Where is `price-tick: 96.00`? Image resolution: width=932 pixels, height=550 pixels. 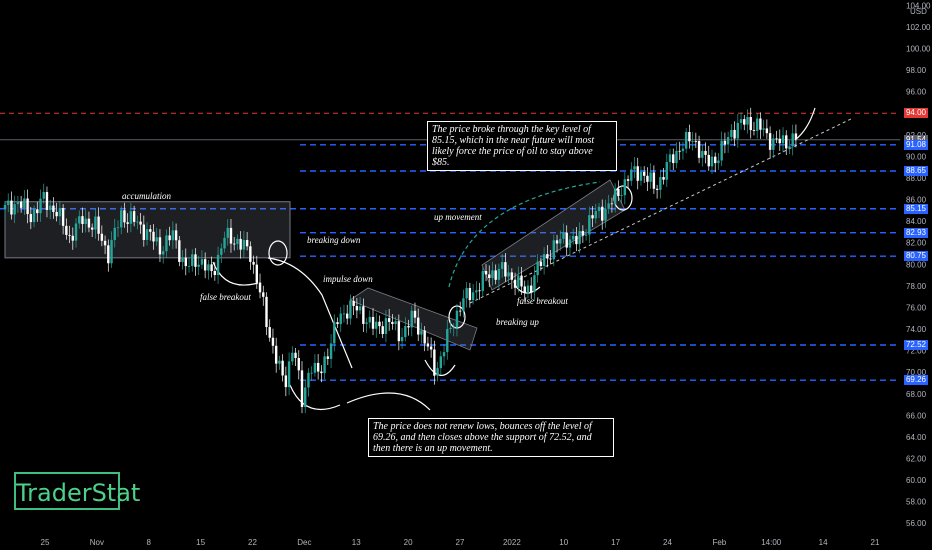 price-tick: 96.00 is located at coordinates (916, 92).